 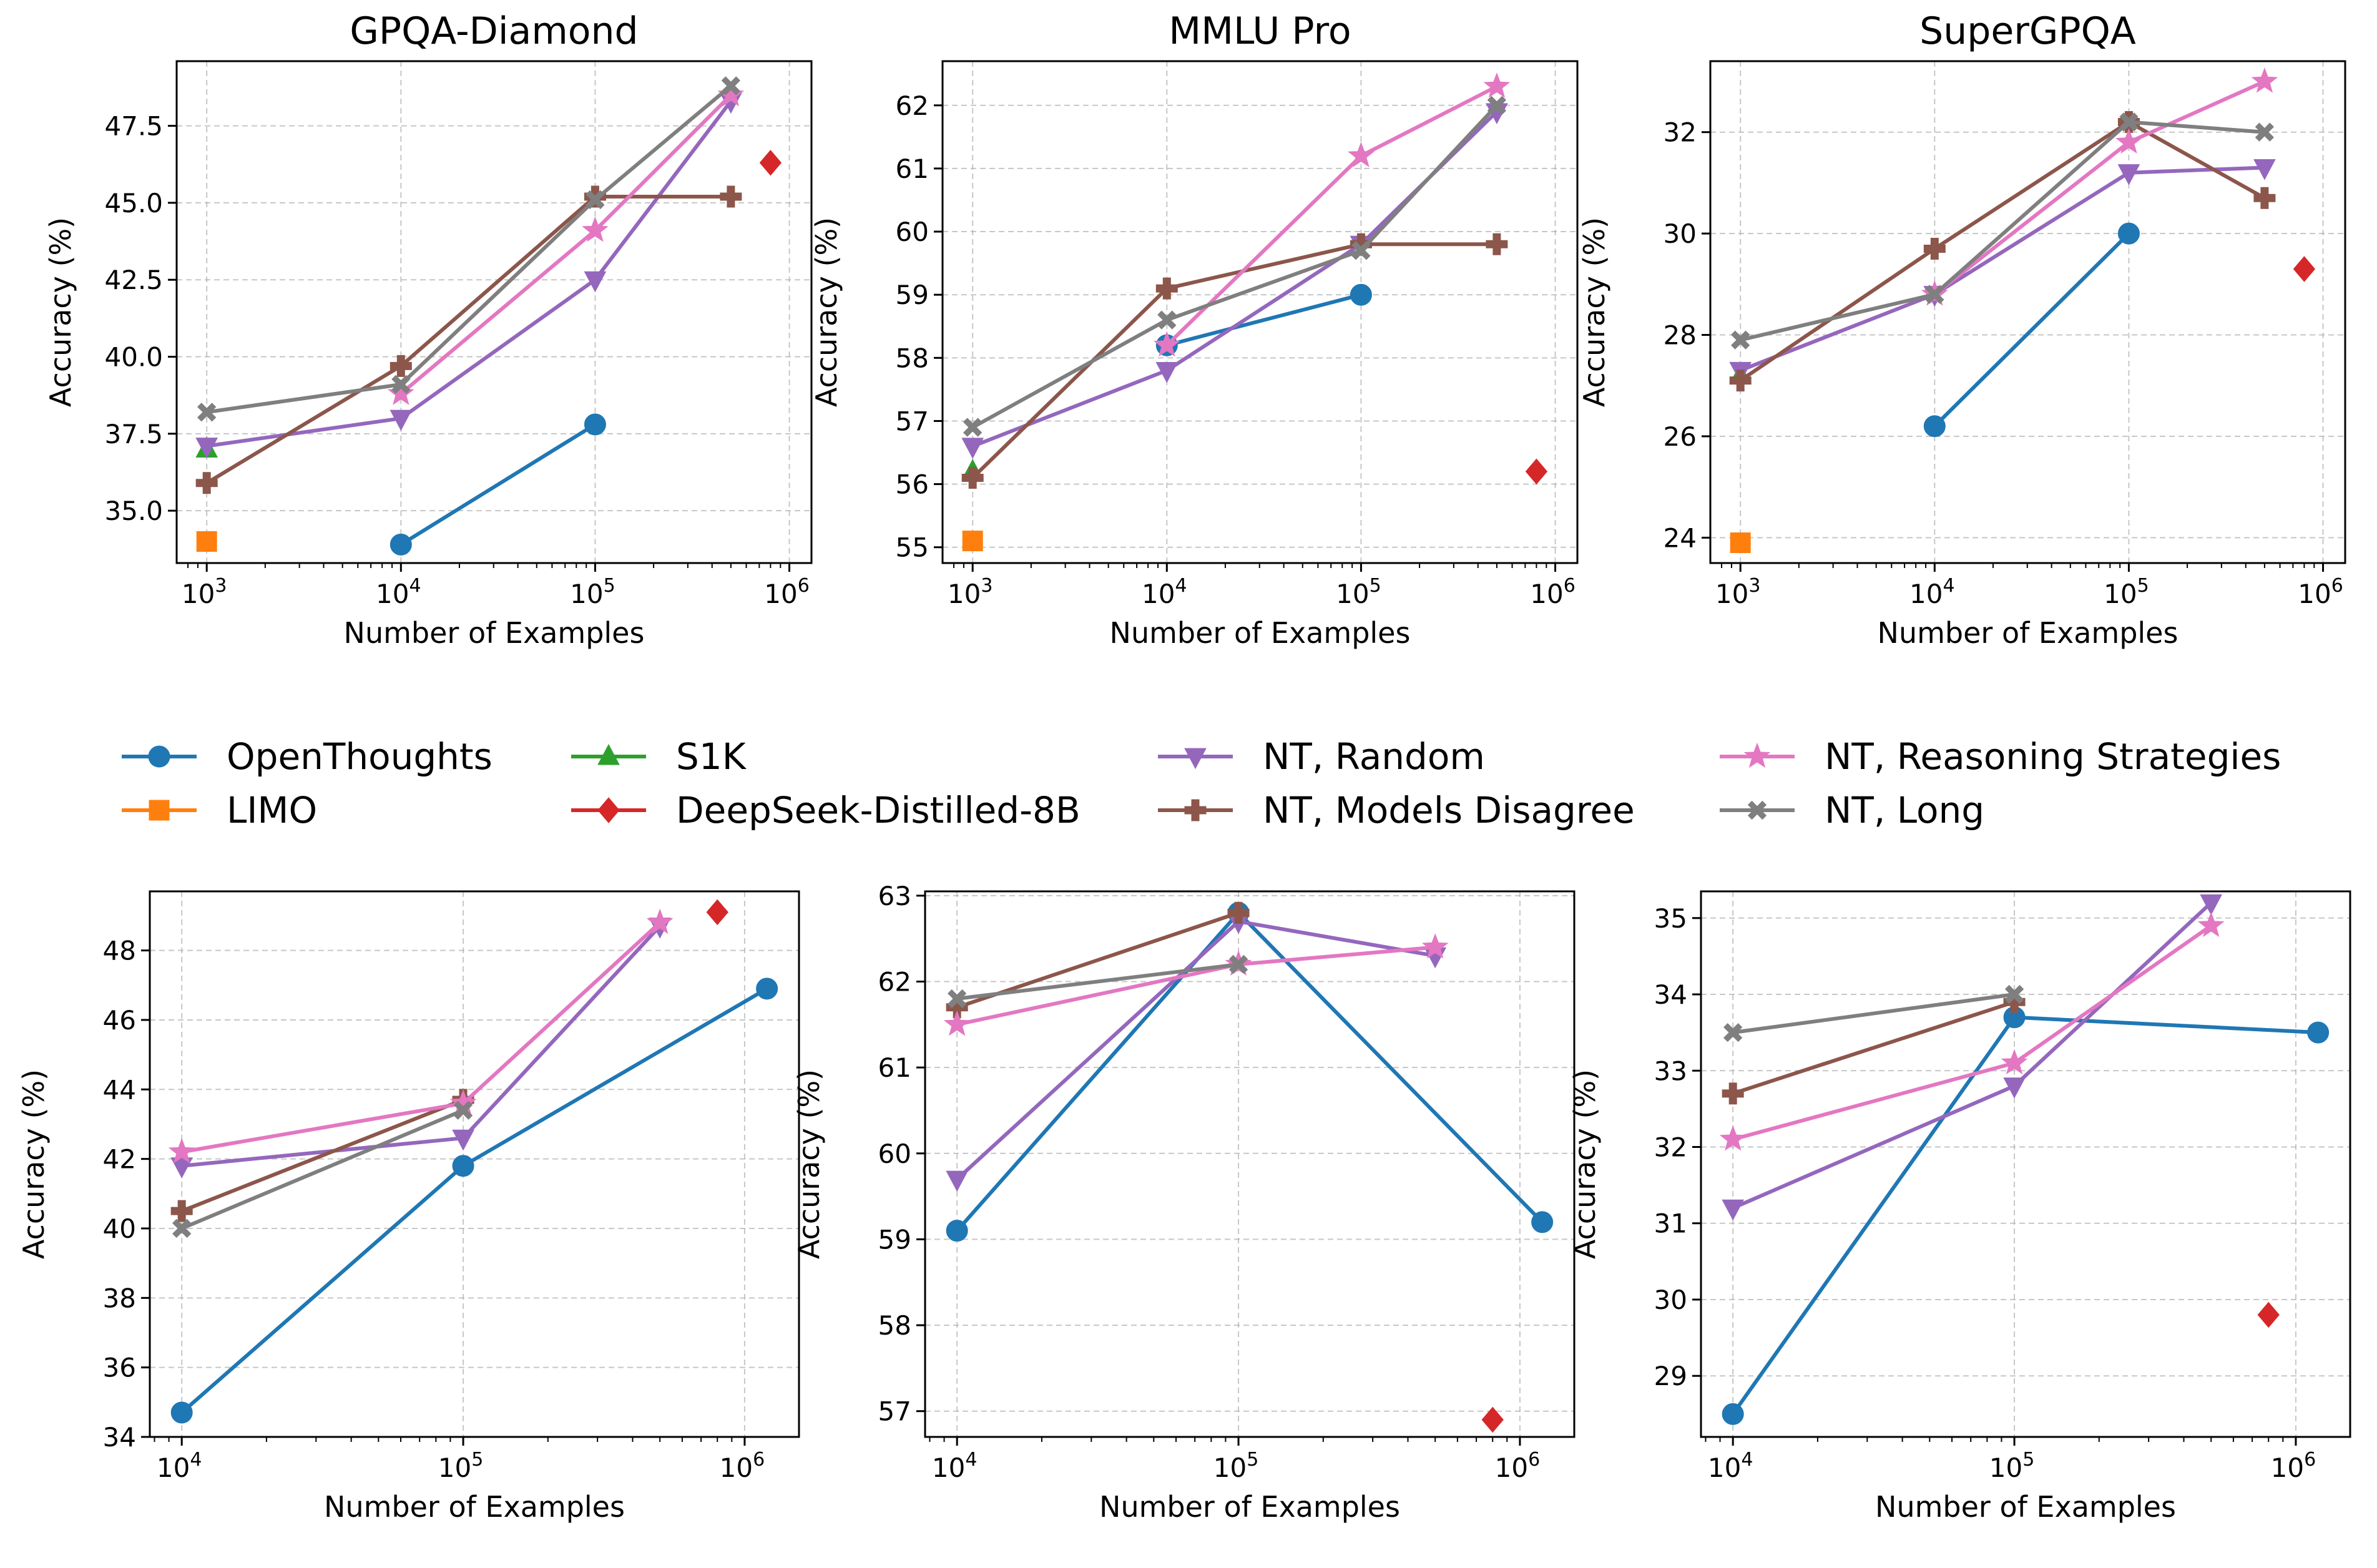 I want to click on series-nt-models-disagree, so click(x=468, y=339).